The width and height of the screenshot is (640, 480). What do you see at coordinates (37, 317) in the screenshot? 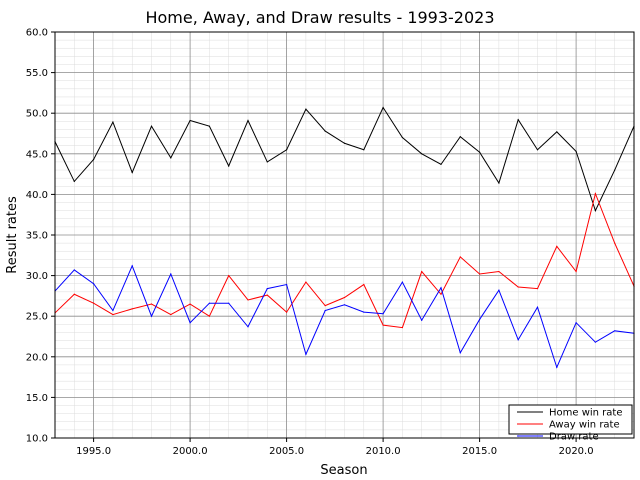
I see `y-tick-label: 25.0` at bounding box center [37, 317].